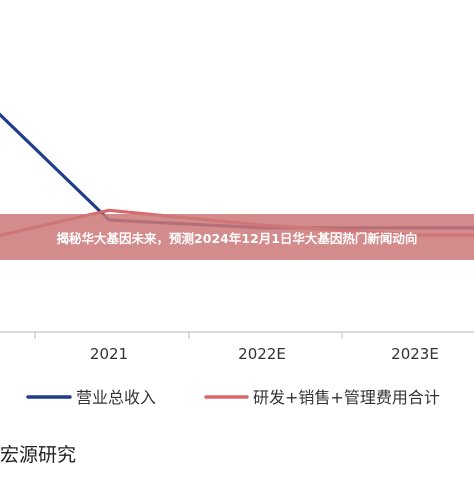 This screenshot has height=478, width=474. I want to click on title-banner: 揭秘华大基因未来，预测2024年12月1日华大基因热门新闻动向, so click(237, 237).